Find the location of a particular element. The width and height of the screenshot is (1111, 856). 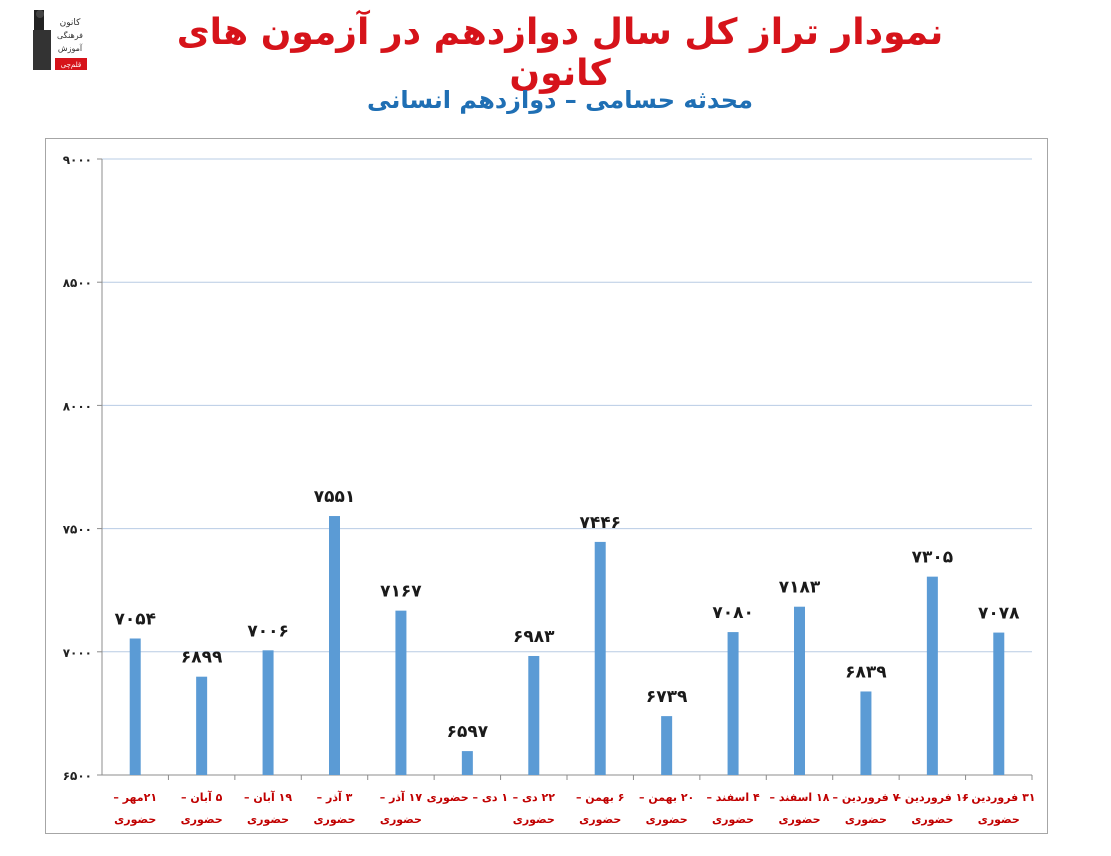

x-tick-label: ۲۱مهر – is located at coordinates (135, 797).